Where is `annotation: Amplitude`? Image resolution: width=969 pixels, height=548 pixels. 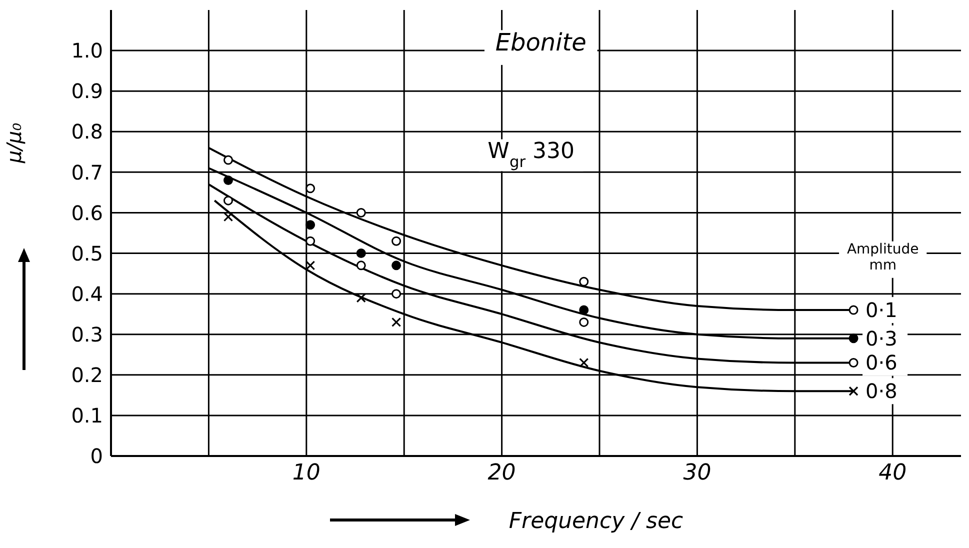 annotation: Amplitude is located at coordinates (882, 249).